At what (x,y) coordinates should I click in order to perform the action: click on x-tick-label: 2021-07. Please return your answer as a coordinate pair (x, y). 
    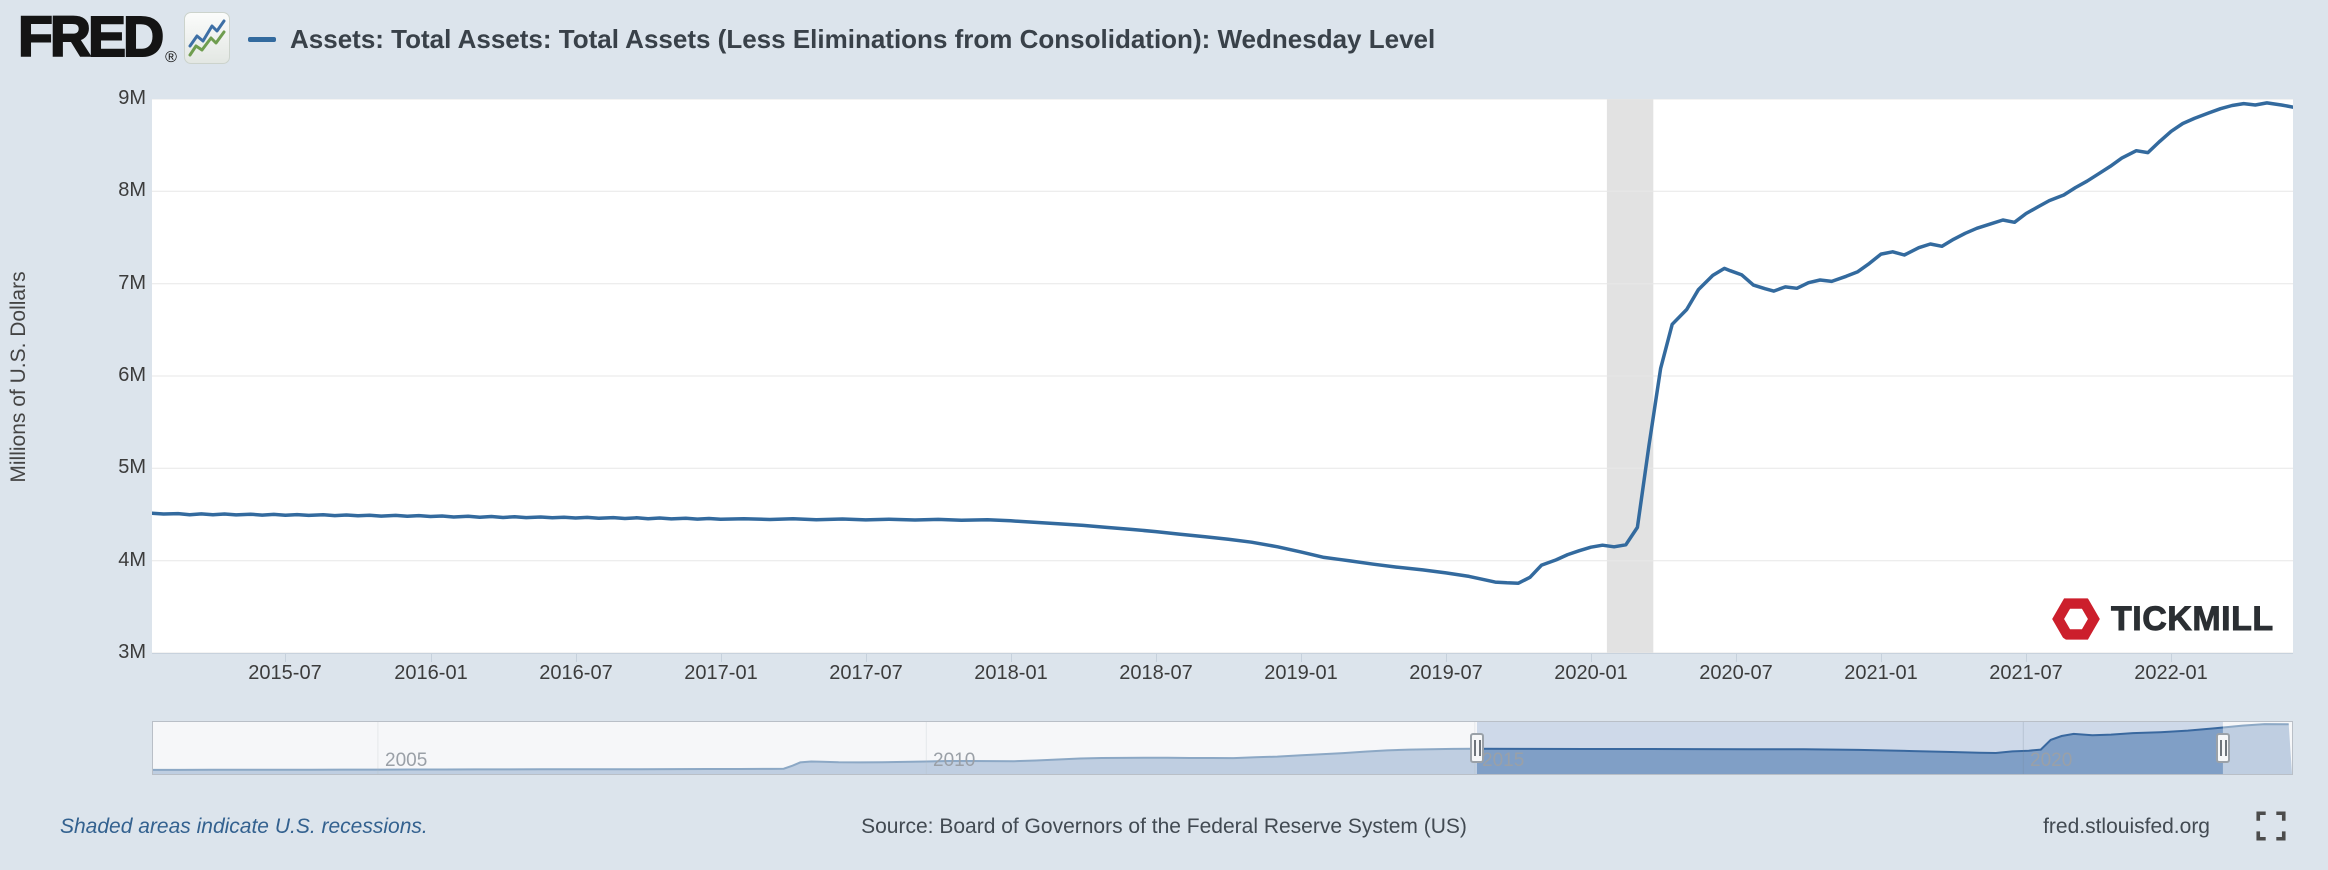
    Looking at the image, I should click on (2026, 673).